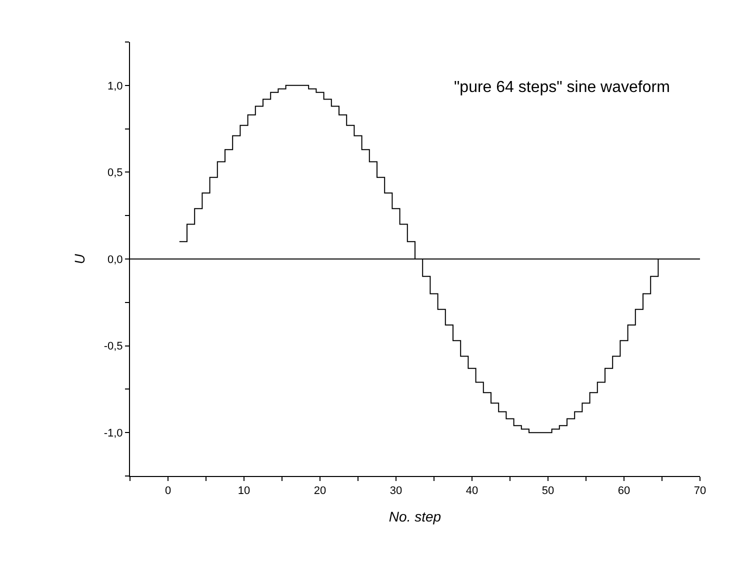 This screenshot has width=745, height=588. What do you see at coordinates (115, 173) in the screenshot?
I see `y-tick-label: 0,5` at bounding box center [115, 173].